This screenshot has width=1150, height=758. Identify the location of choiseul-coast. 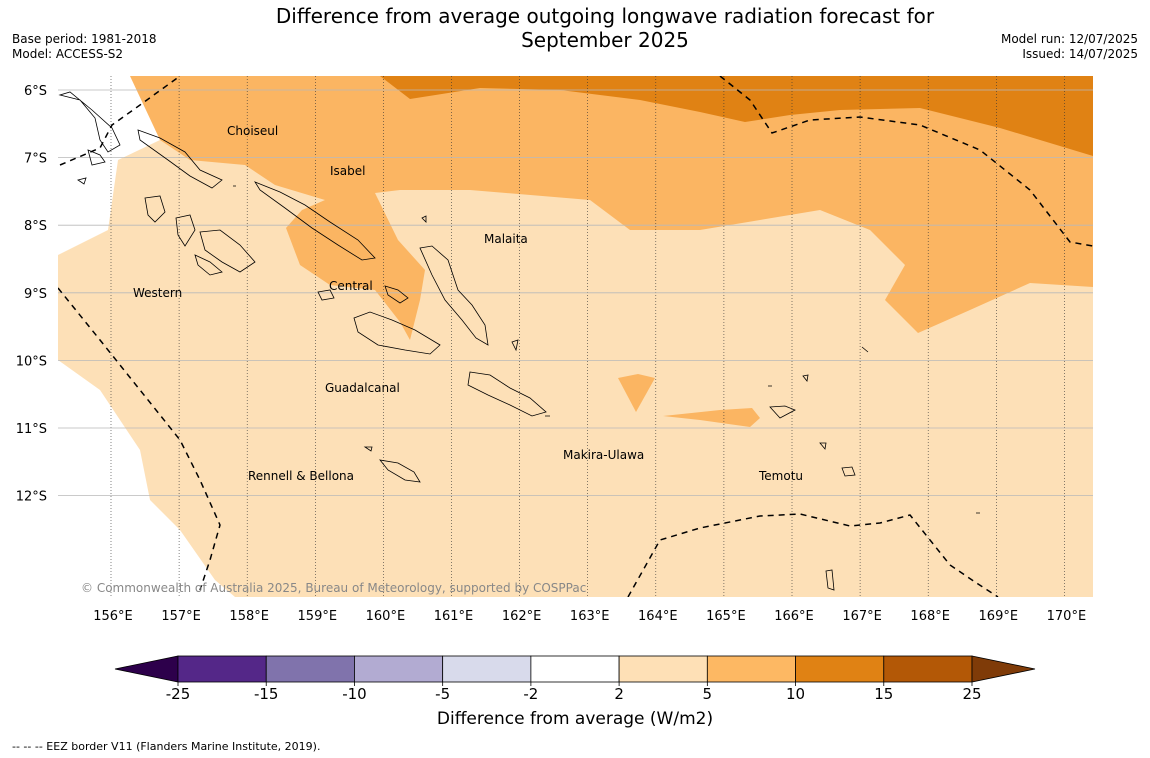
(180, 159).